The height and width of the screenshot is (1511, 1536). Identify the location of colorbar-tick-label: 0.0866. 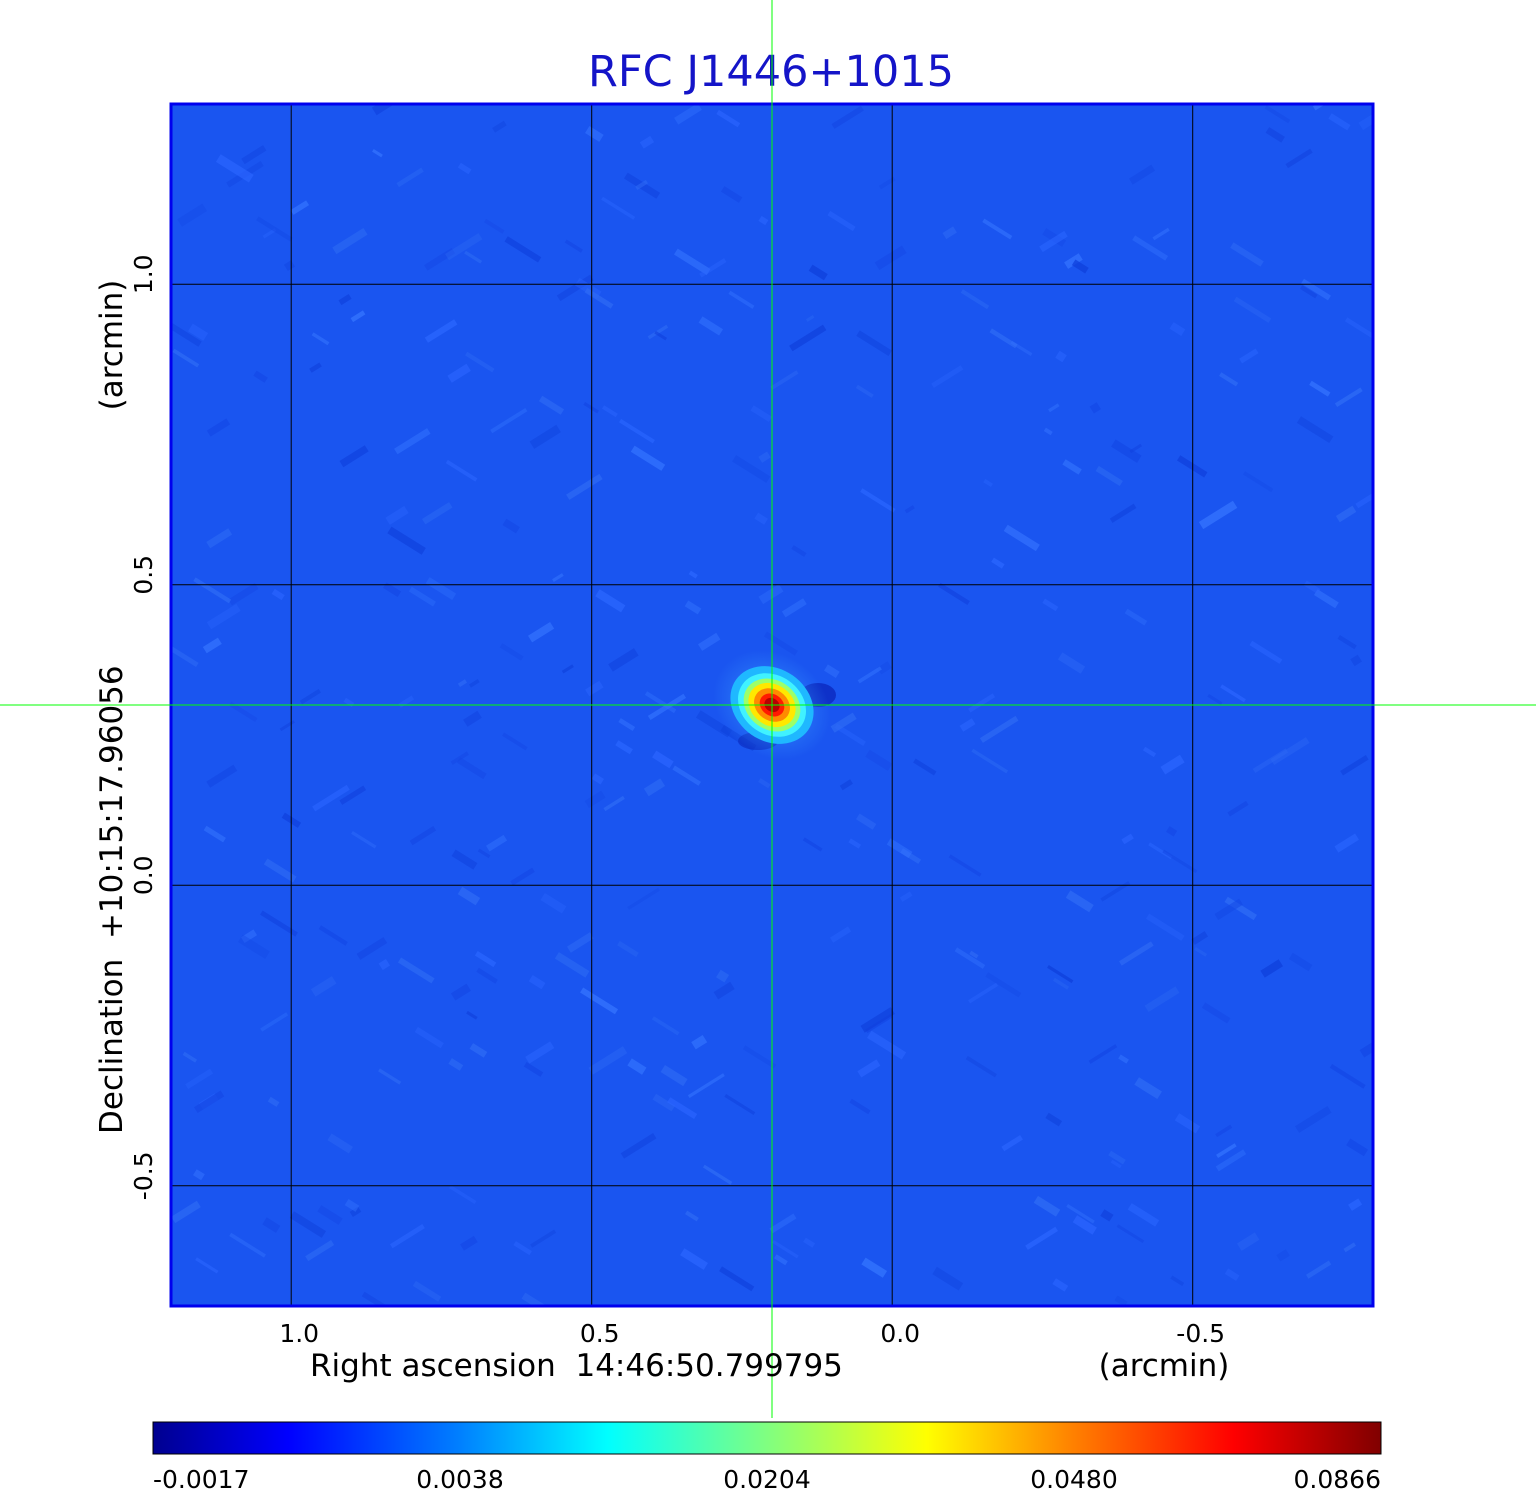
(1337, 1479).